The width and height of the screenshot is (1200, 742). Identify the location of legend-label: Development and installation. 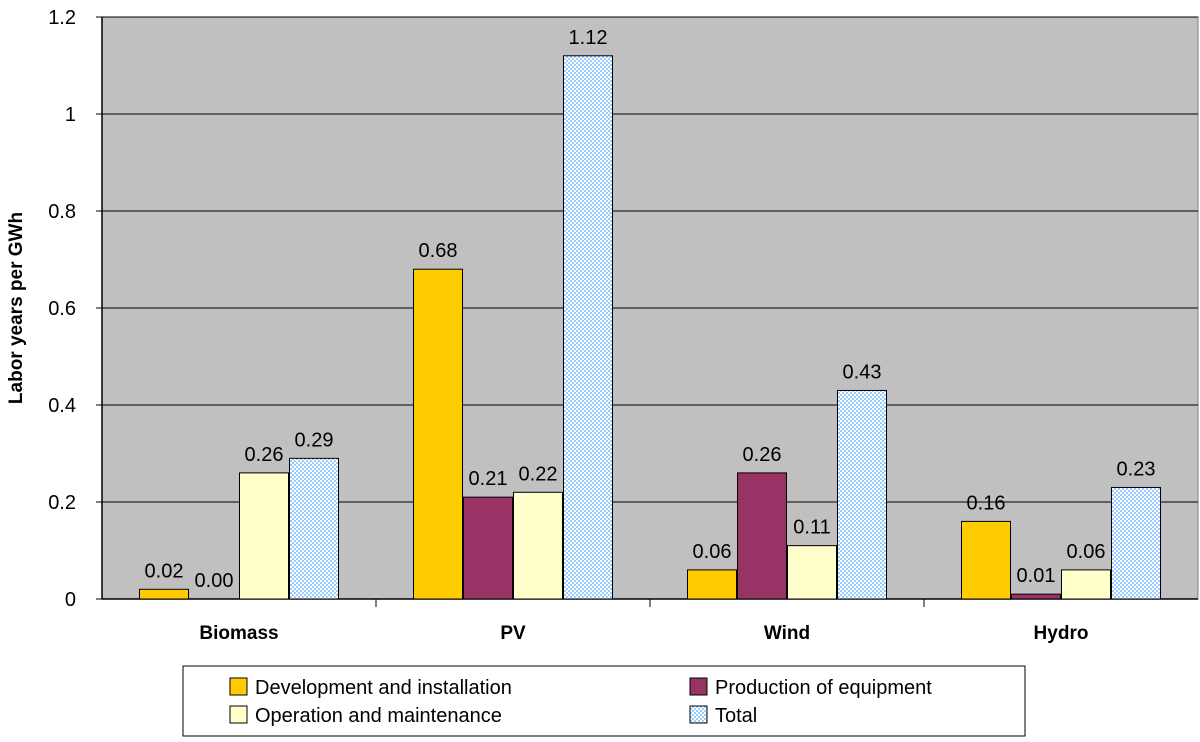
(383, 688).